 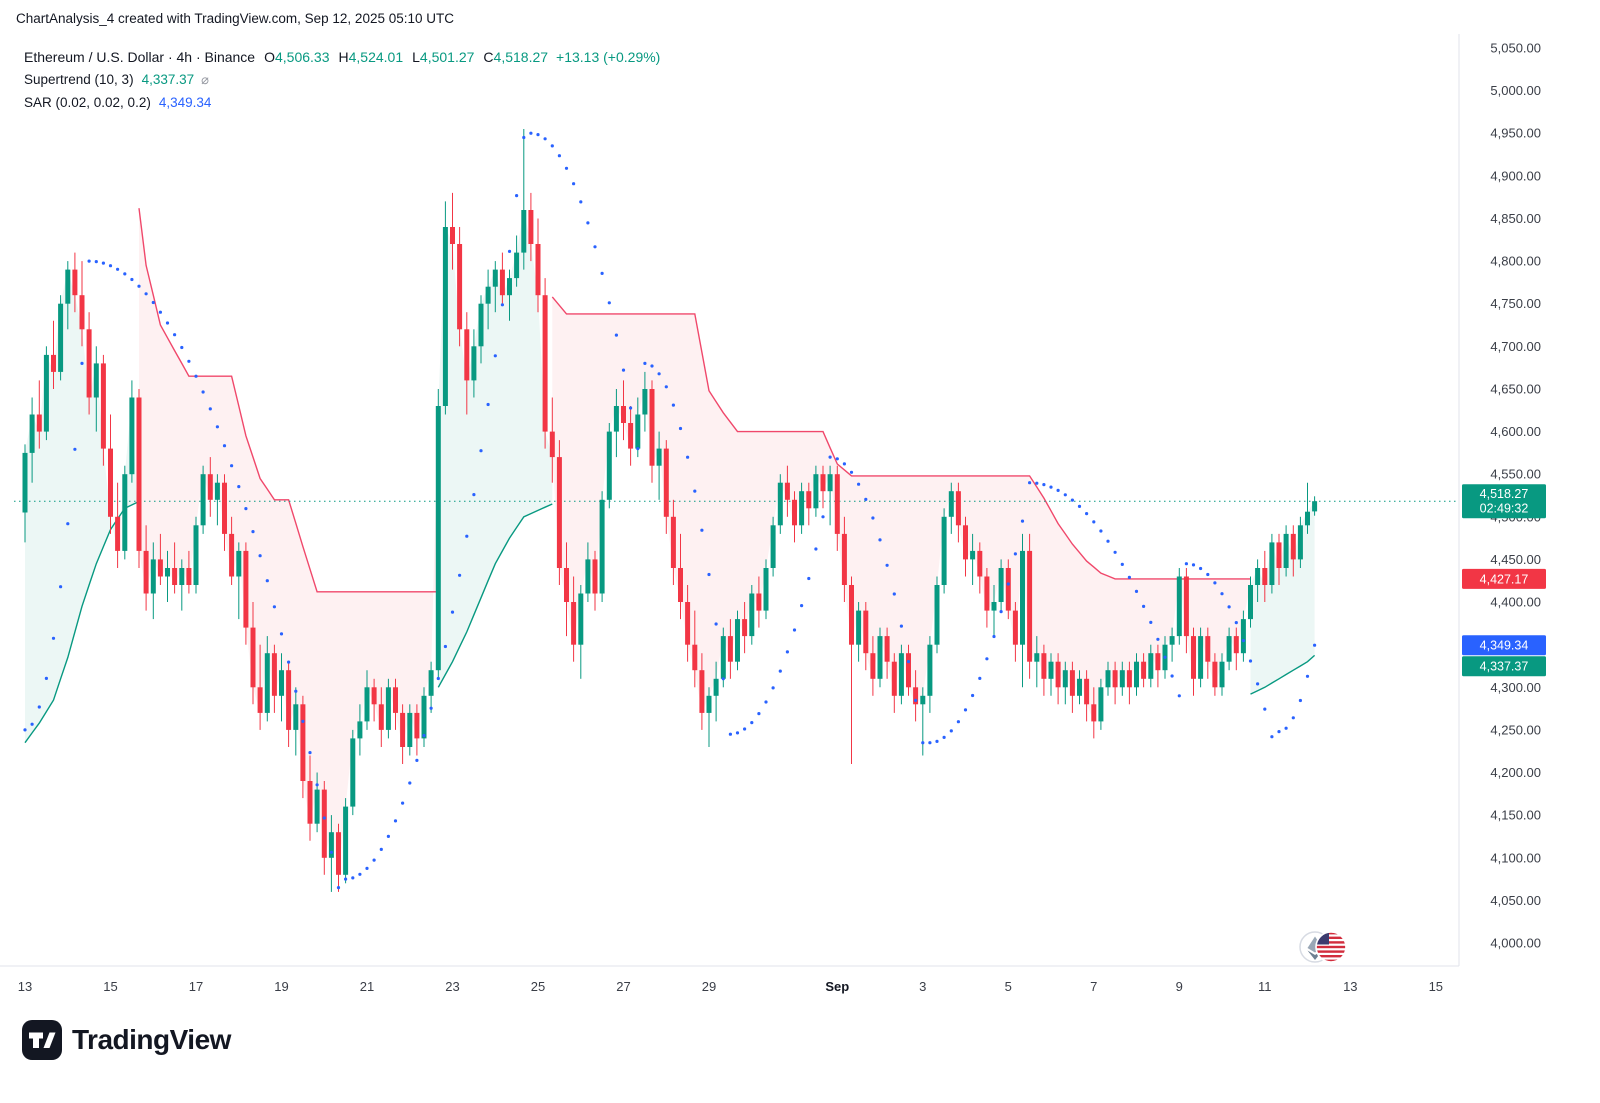 What do you see at coordinates (185, 102) in the screenshot?
I see `sar-value: 4,349.34` at bounding box center [185, 102].